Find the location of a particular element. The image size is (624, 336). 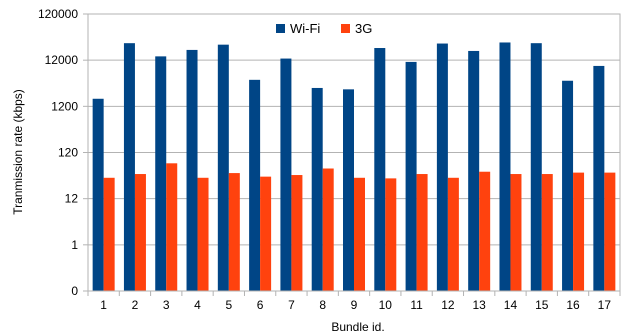

x-tick-labels: 1 2 3 4 5 6 7 8 9 10 11 12 13 14 15 16 17 is located at coordinates (355, 305).